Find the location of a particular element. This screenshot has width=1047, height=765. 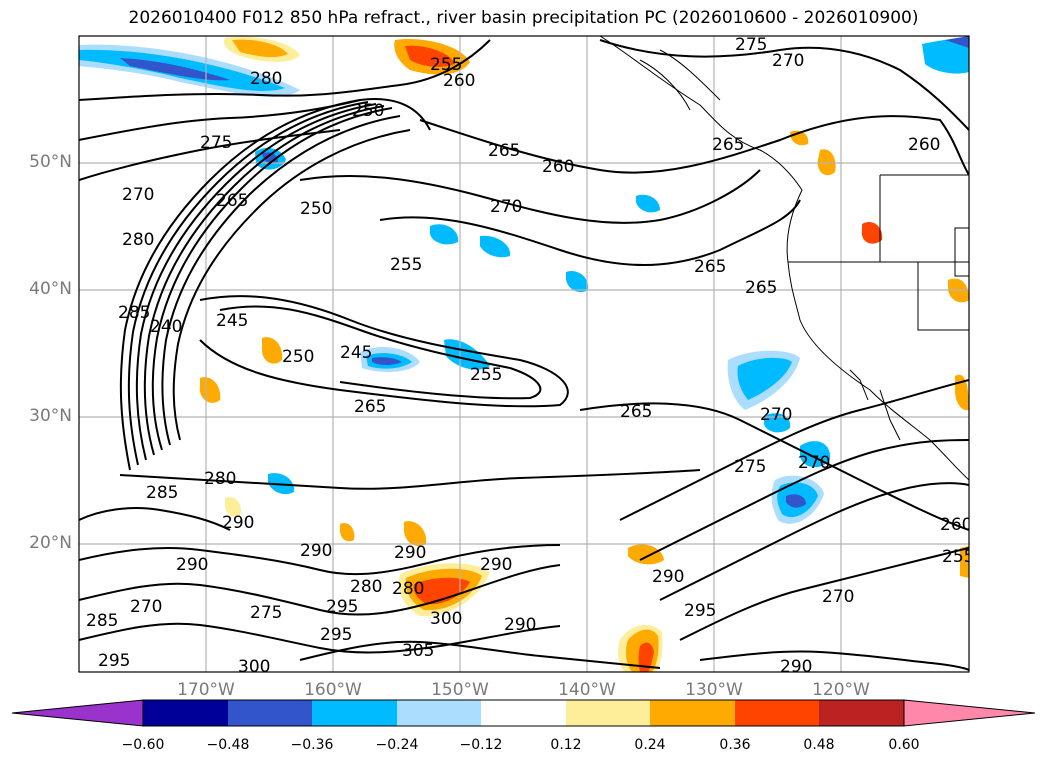

latitude-label: 40°N is located at coordinates (50, 289).